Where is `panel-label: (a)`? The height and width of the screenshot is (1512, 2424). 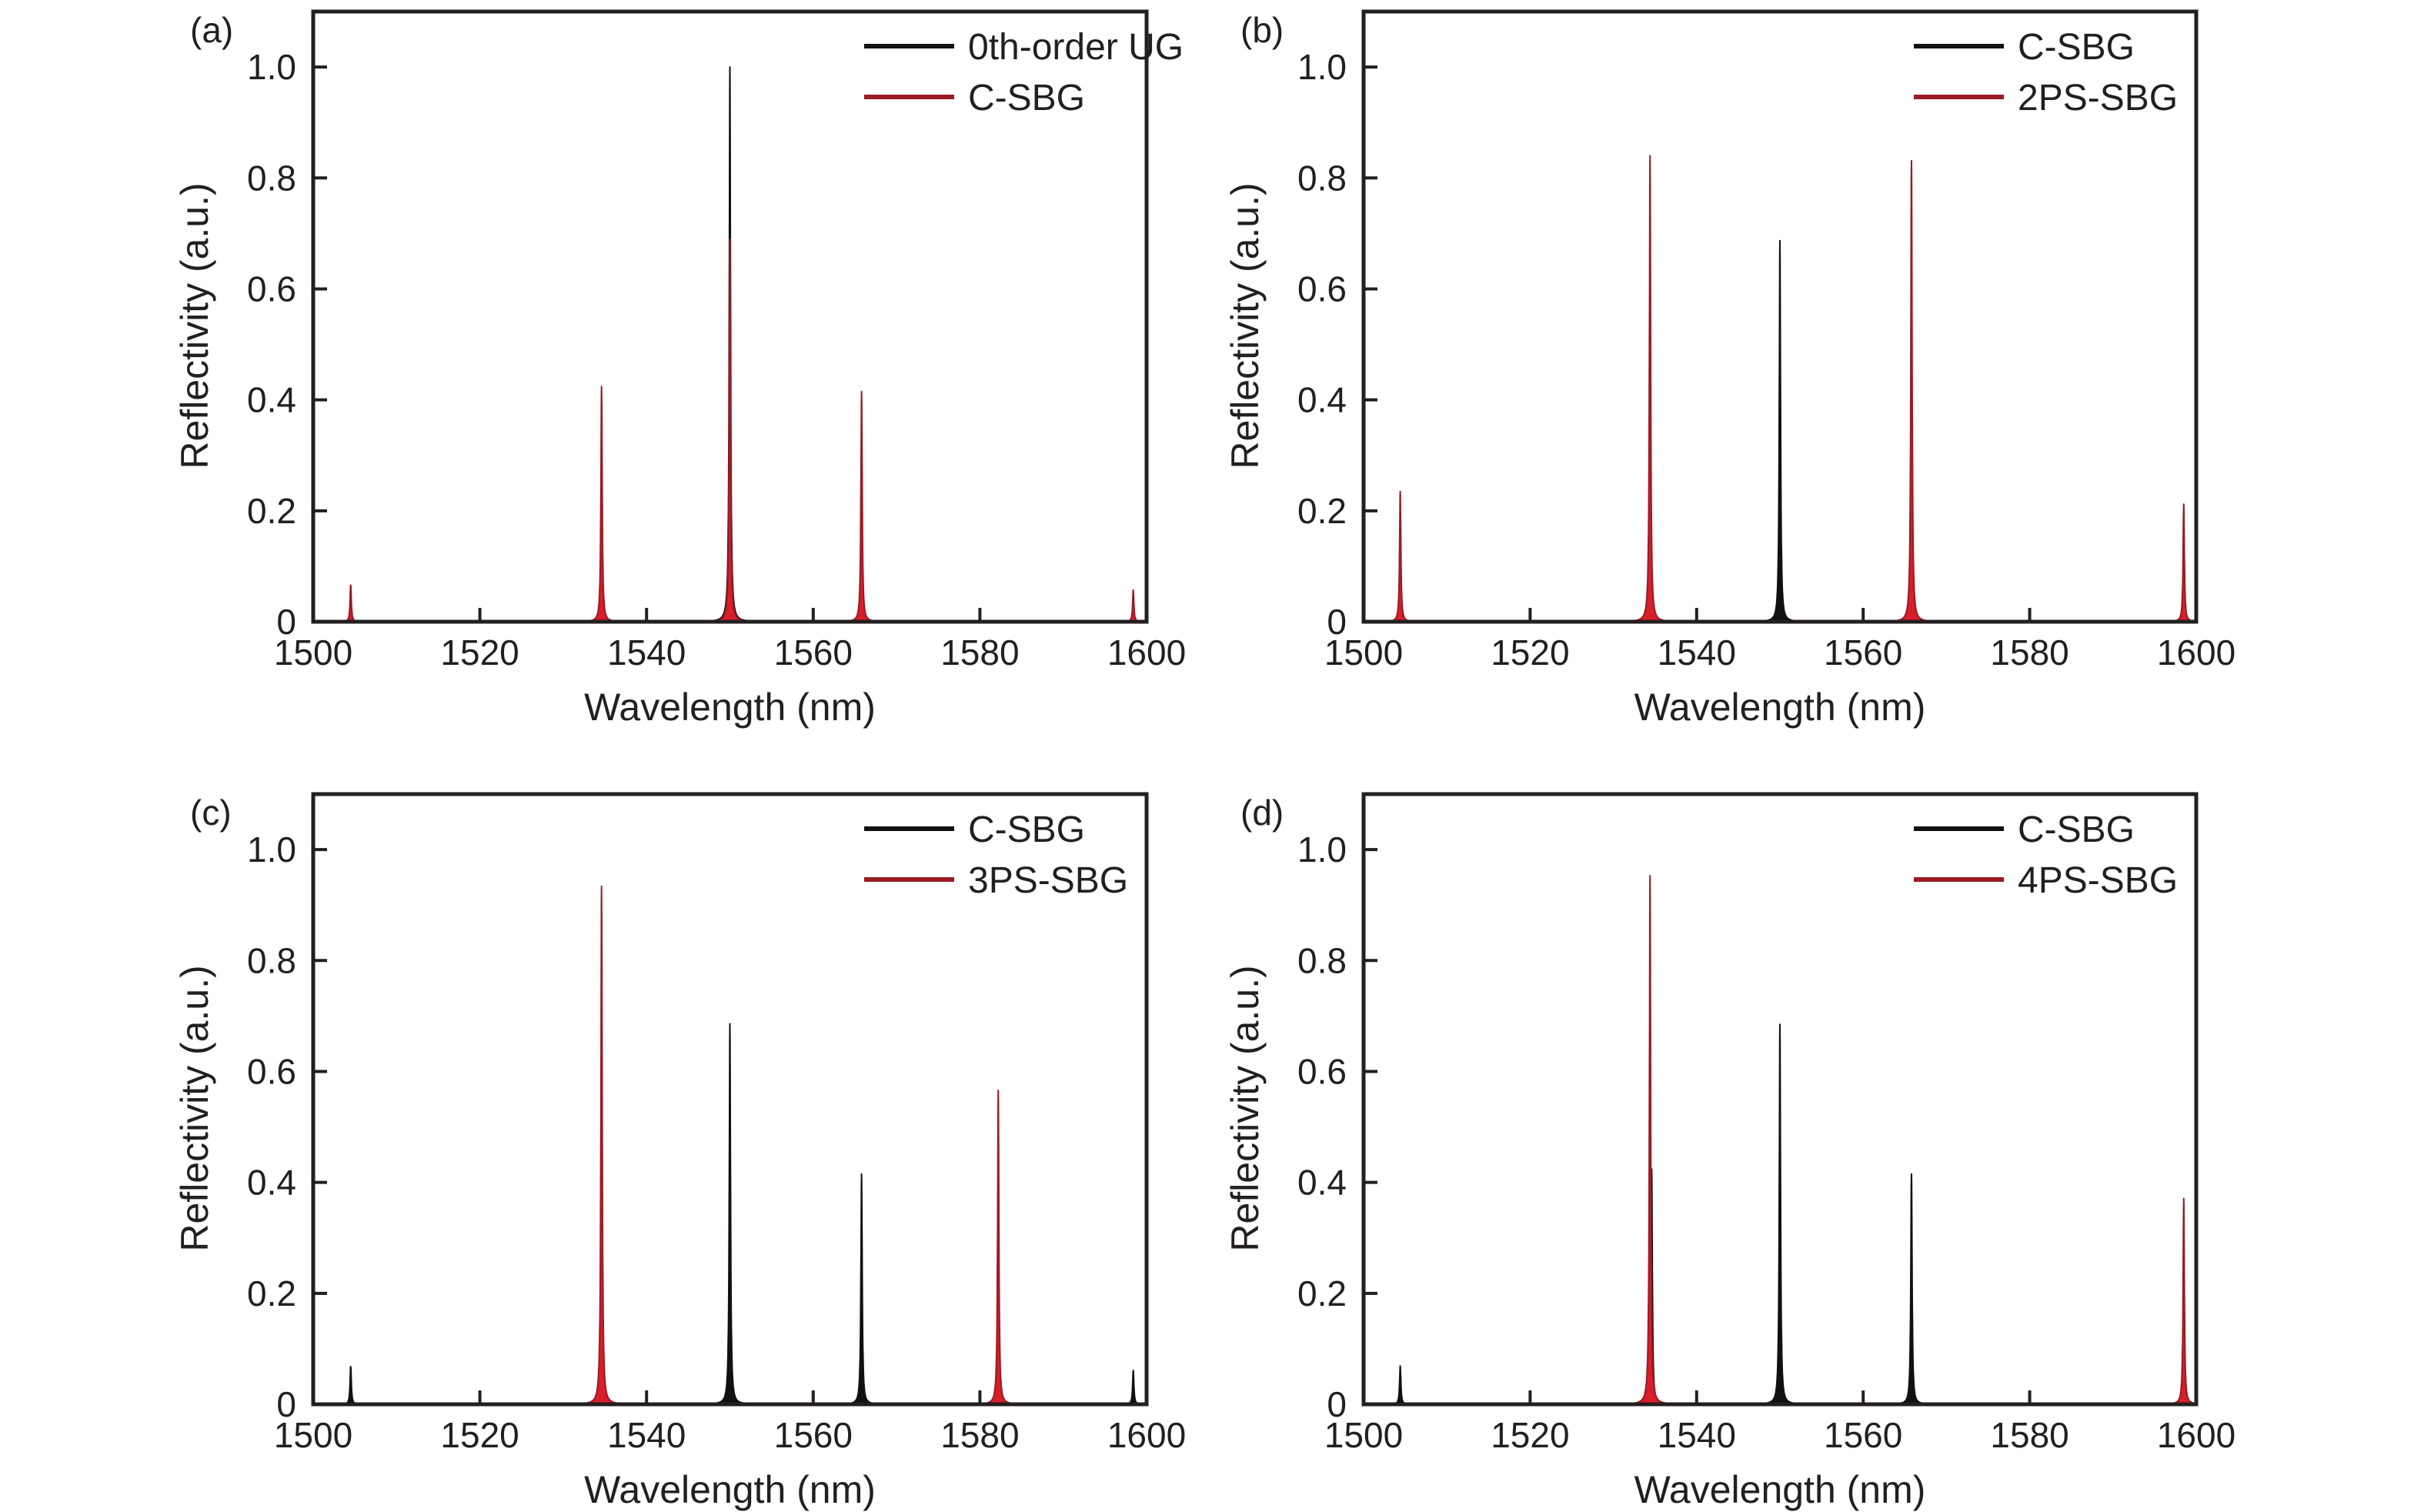
panel-label: (a) is located at coordinates (211, 30).